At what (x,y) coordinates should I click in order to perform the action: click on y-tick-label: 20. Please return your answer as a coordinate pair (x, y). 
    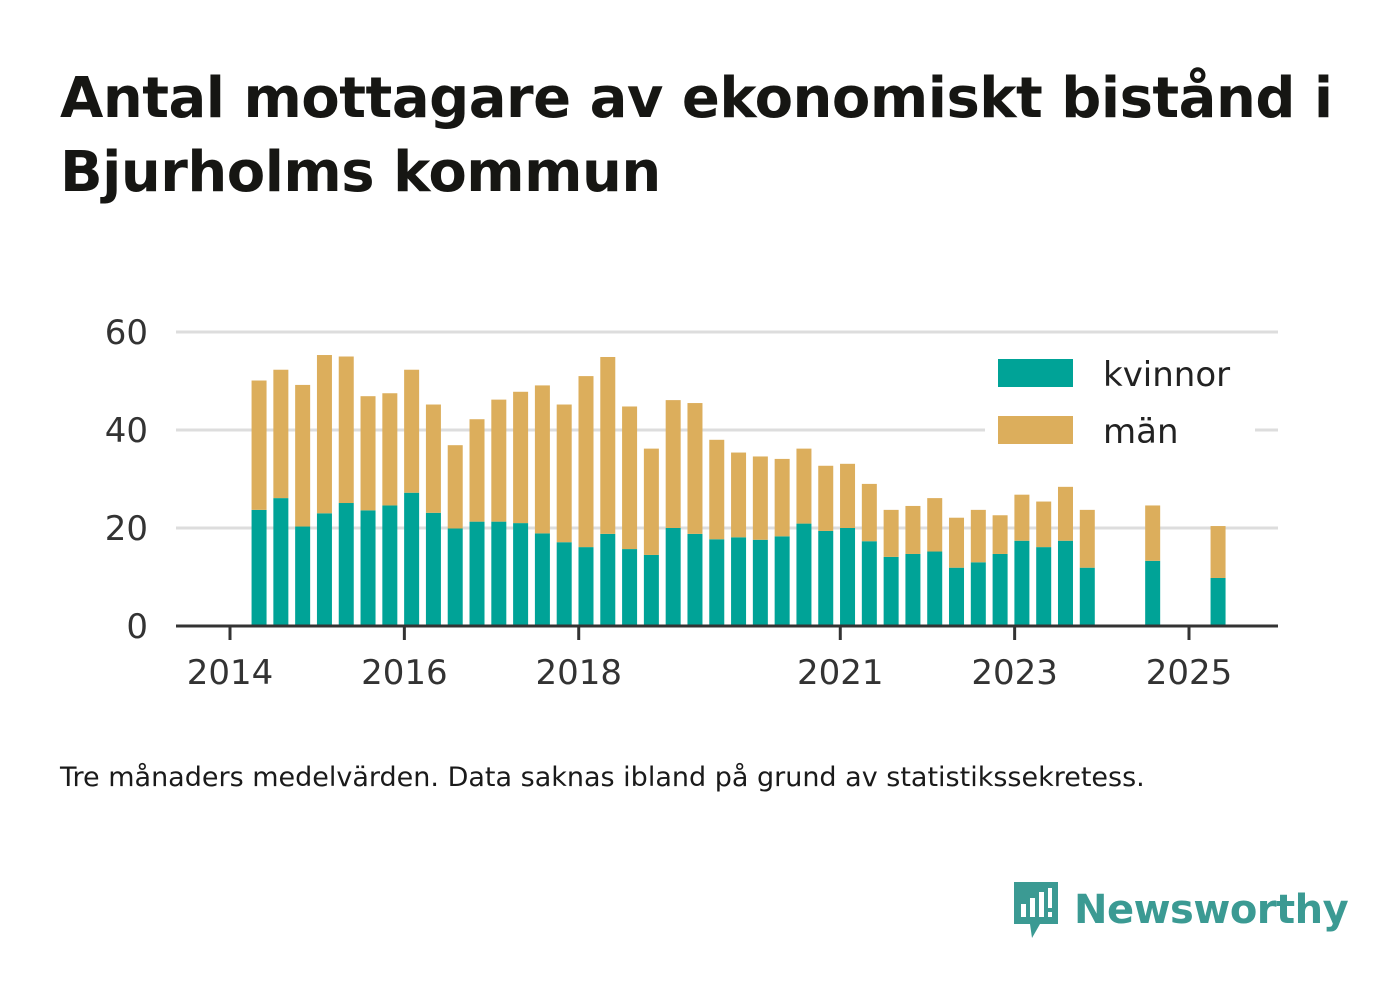
    Looking at the image, I should click on (126, 529).